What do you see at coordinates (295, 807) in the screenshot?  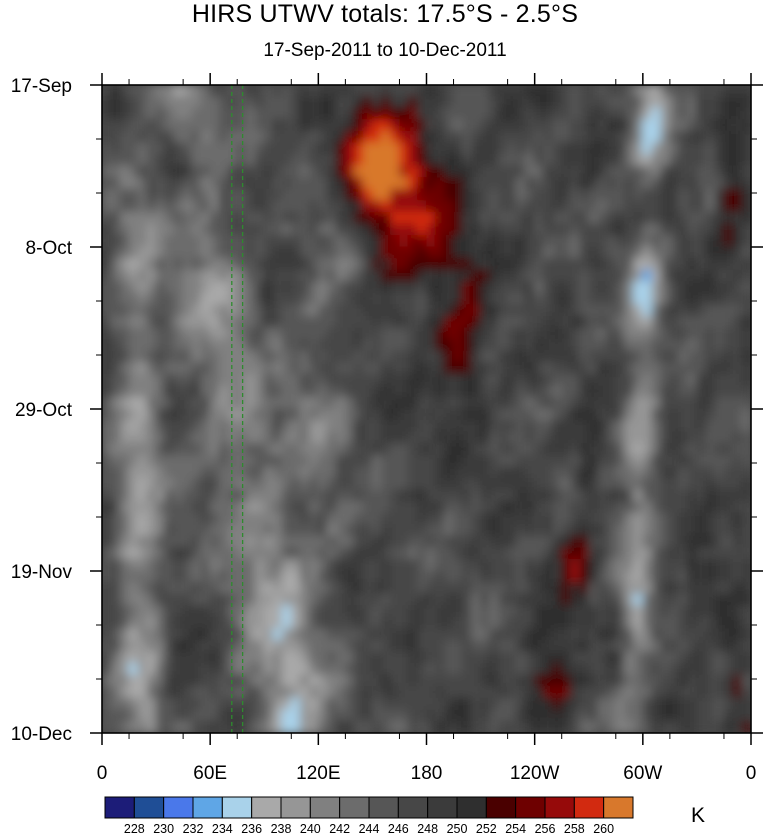 I see `colorbar-swatch` at bounding box center [295, 807].